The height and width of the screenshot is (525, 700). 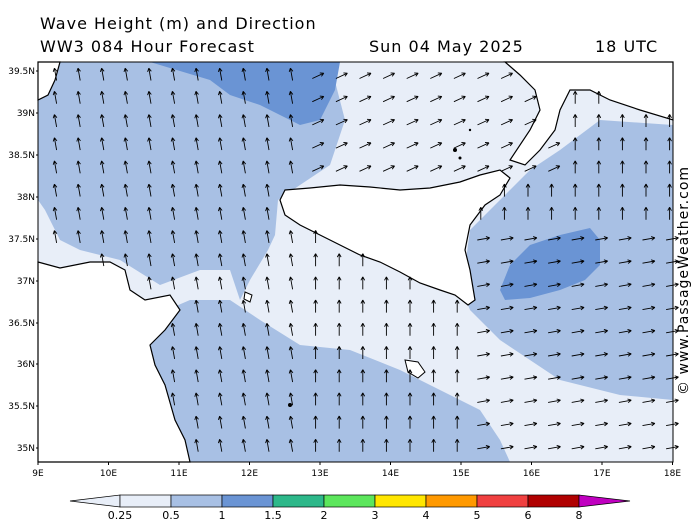 What do you see at coordinates (684, 280) in the screenshot?
I see `credit-watermark: © www.PassageWeather.com` at bounding box center [684, 280].